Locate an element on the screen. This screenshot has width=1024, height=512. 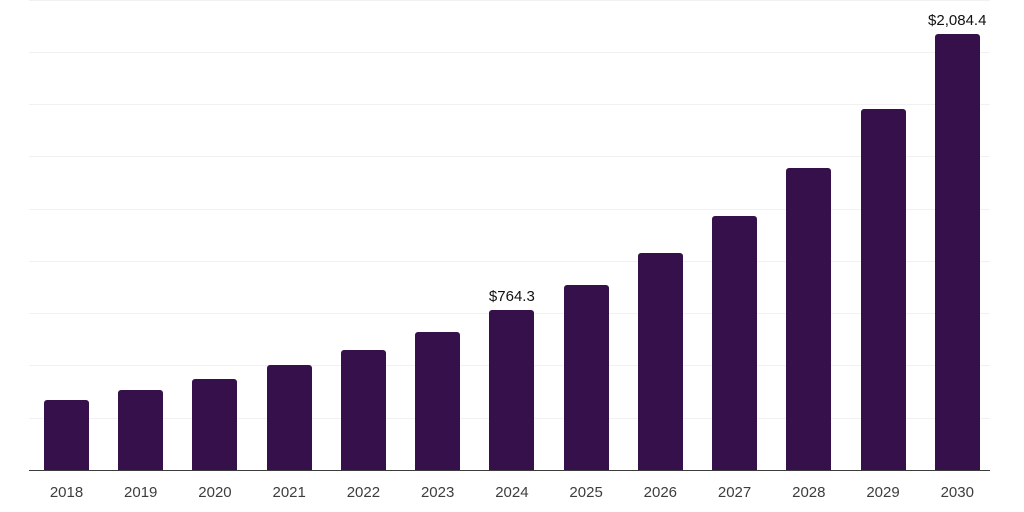
value-label-2030: $2,084.4 is located at coordinates (957, 21).